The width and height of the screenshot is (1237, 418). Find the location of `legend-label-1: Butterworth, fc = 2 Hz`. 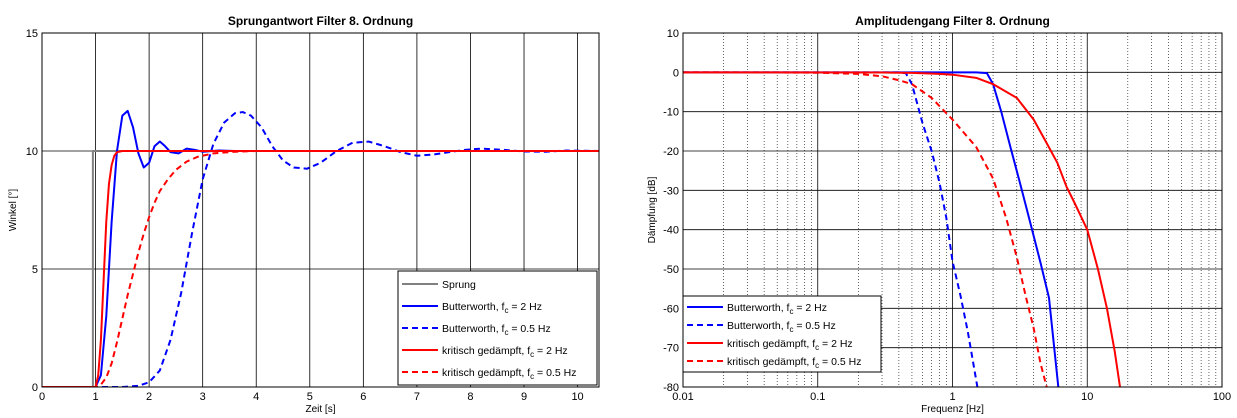

legend-label-1: Butterworth, fc = 2 Hz is located at coordinates (777, 309).